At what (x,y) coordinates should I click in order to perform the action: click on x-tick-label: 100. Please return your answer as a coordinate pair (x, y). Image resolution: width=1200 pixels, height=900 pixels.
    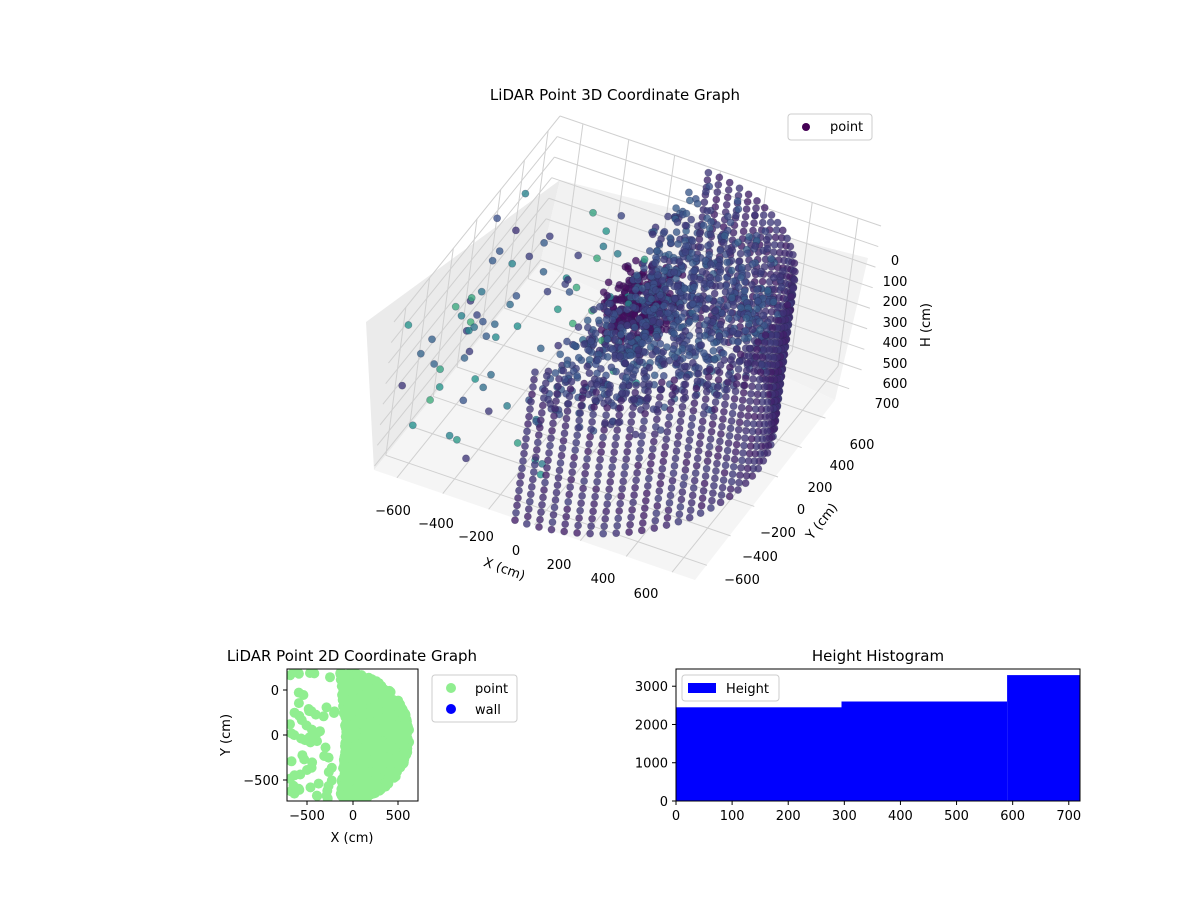
    Looking at the image, I should click on (732, 816).